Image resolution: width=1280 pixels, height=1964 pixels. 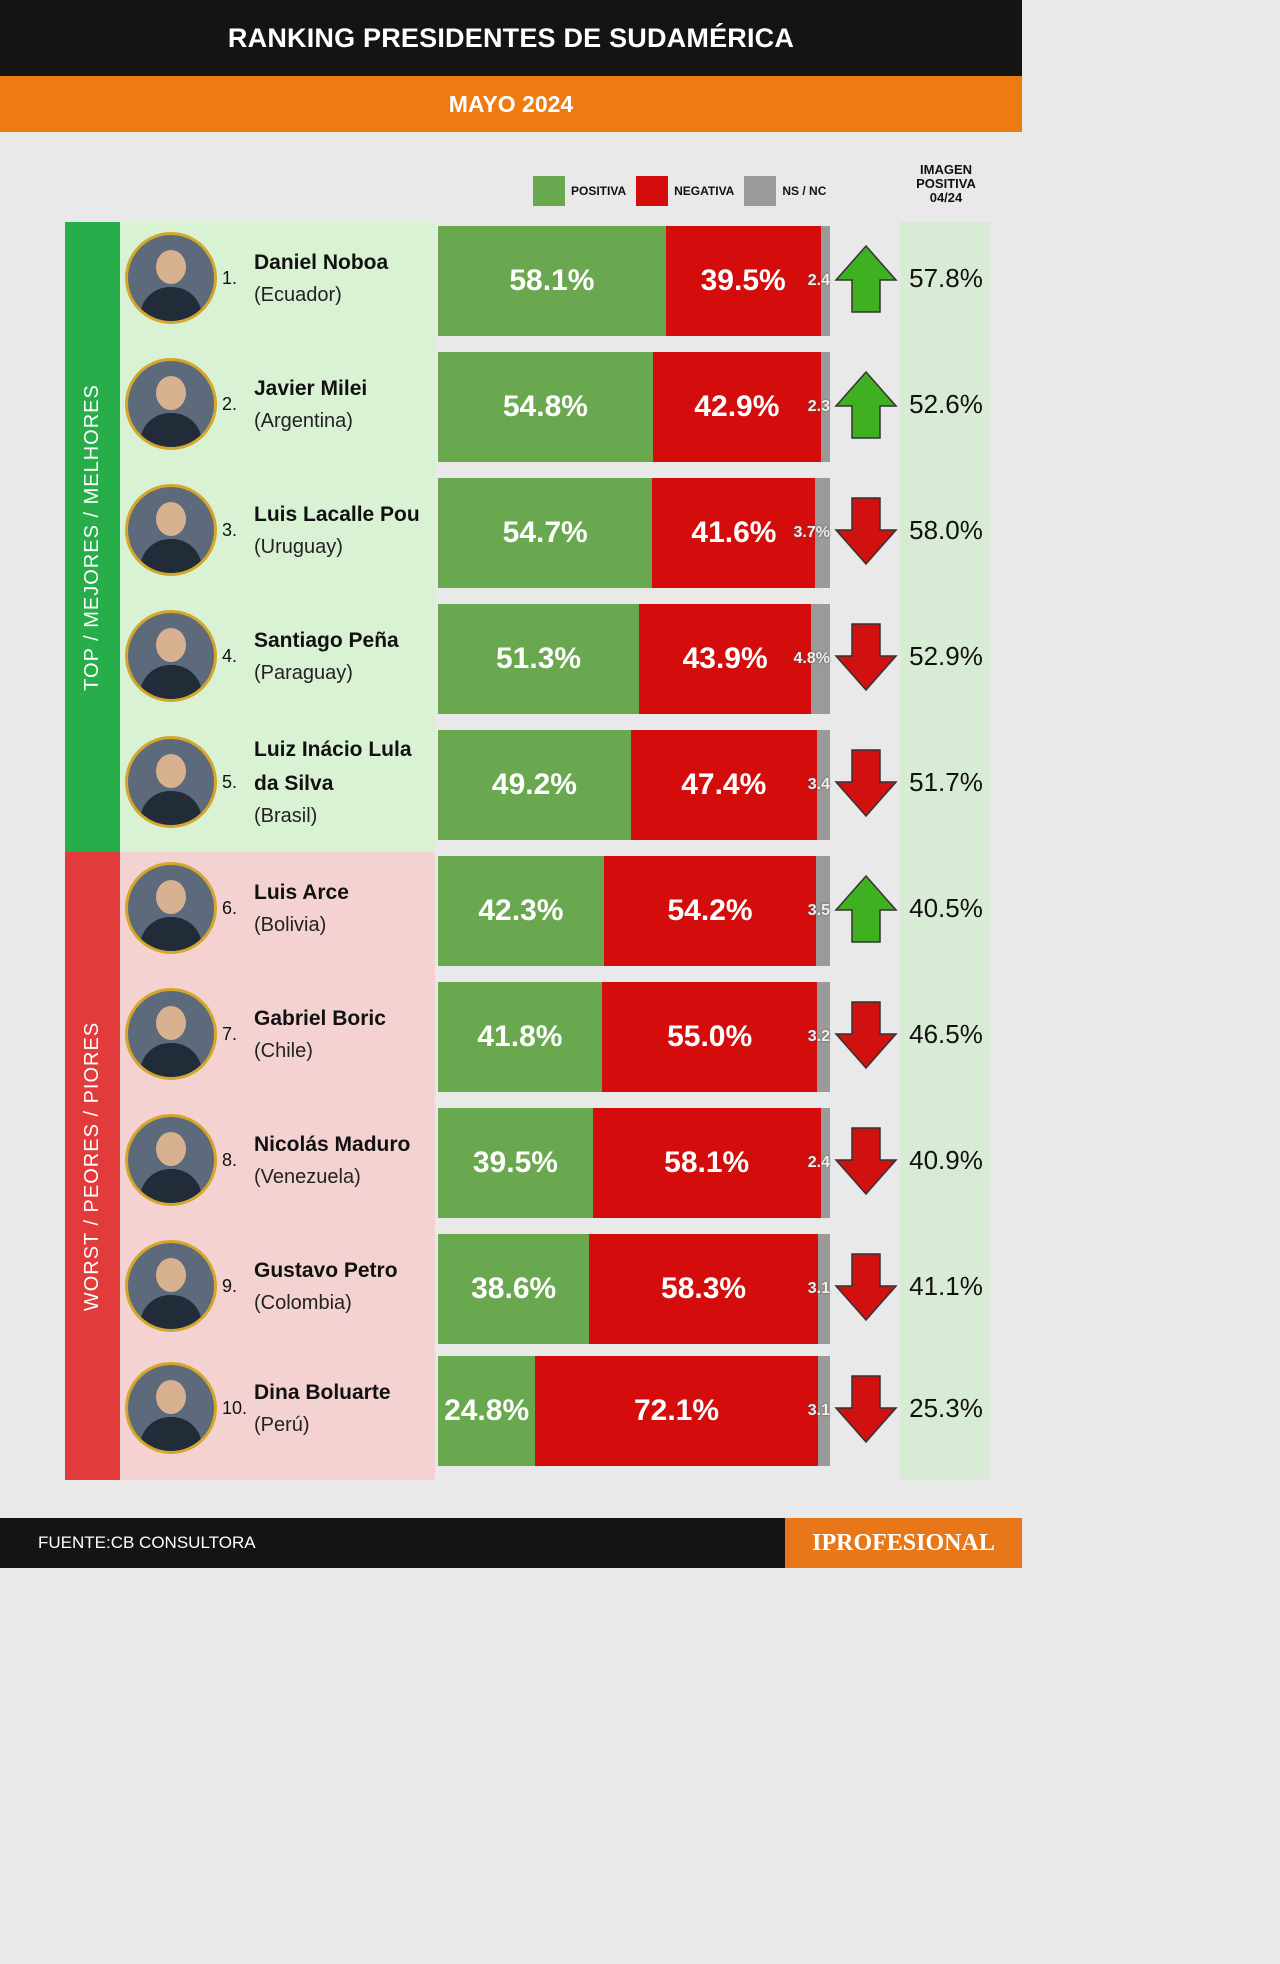 I want to click on president-name: Gabriel Boric, so click(x=320, y=1018).